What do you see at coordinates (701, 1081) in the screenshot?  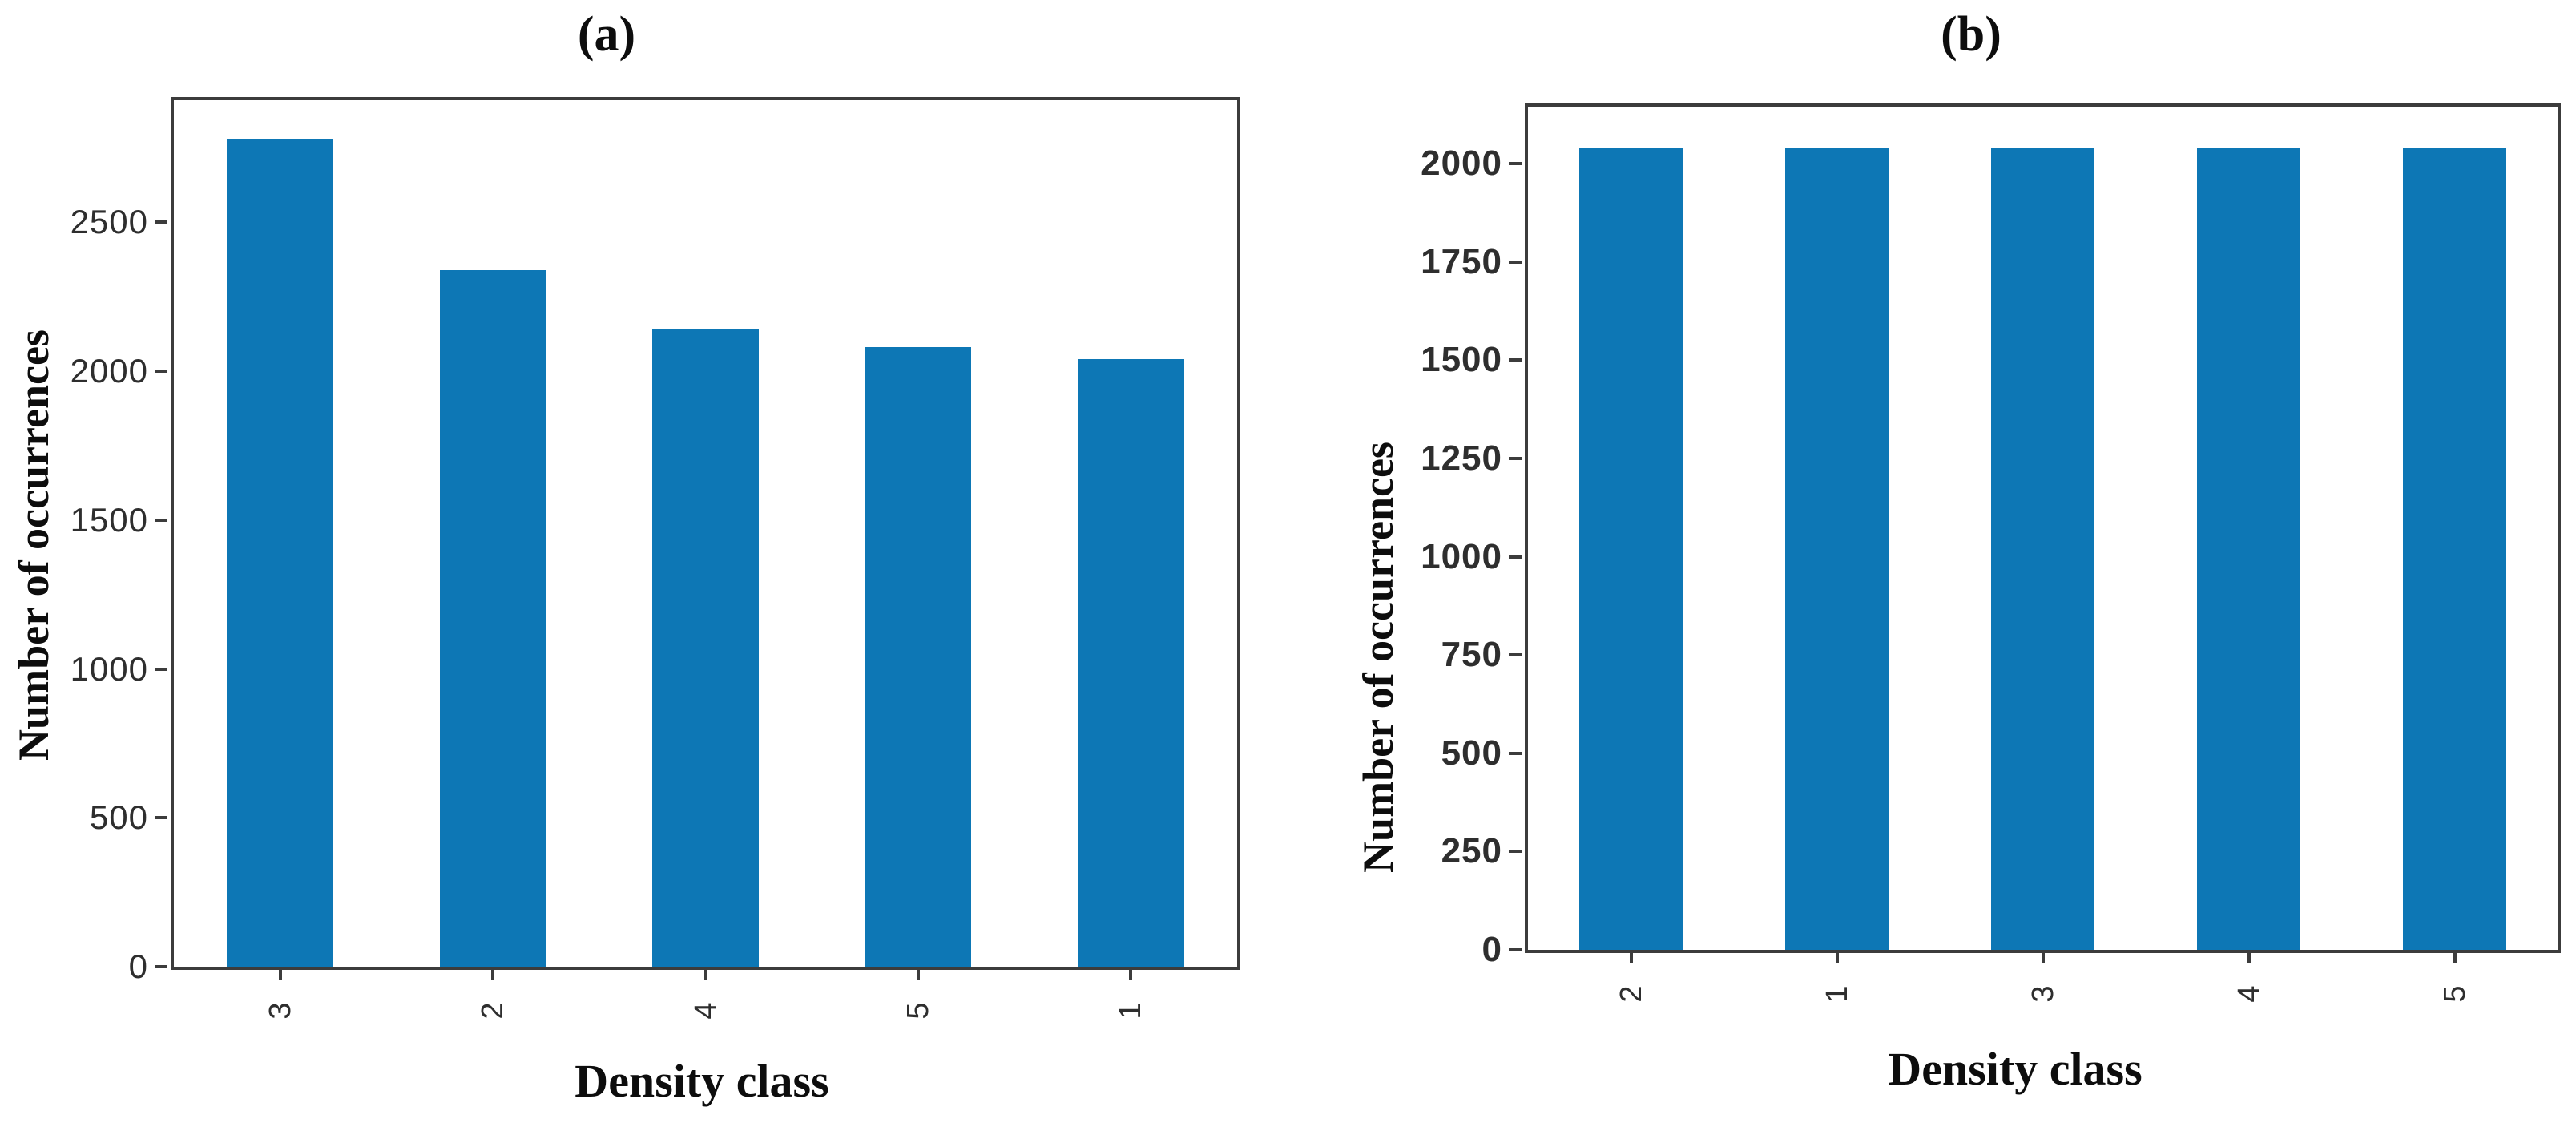 I see `panel-a-x-axis-label: Density class` at bounding box center [701, 1081].